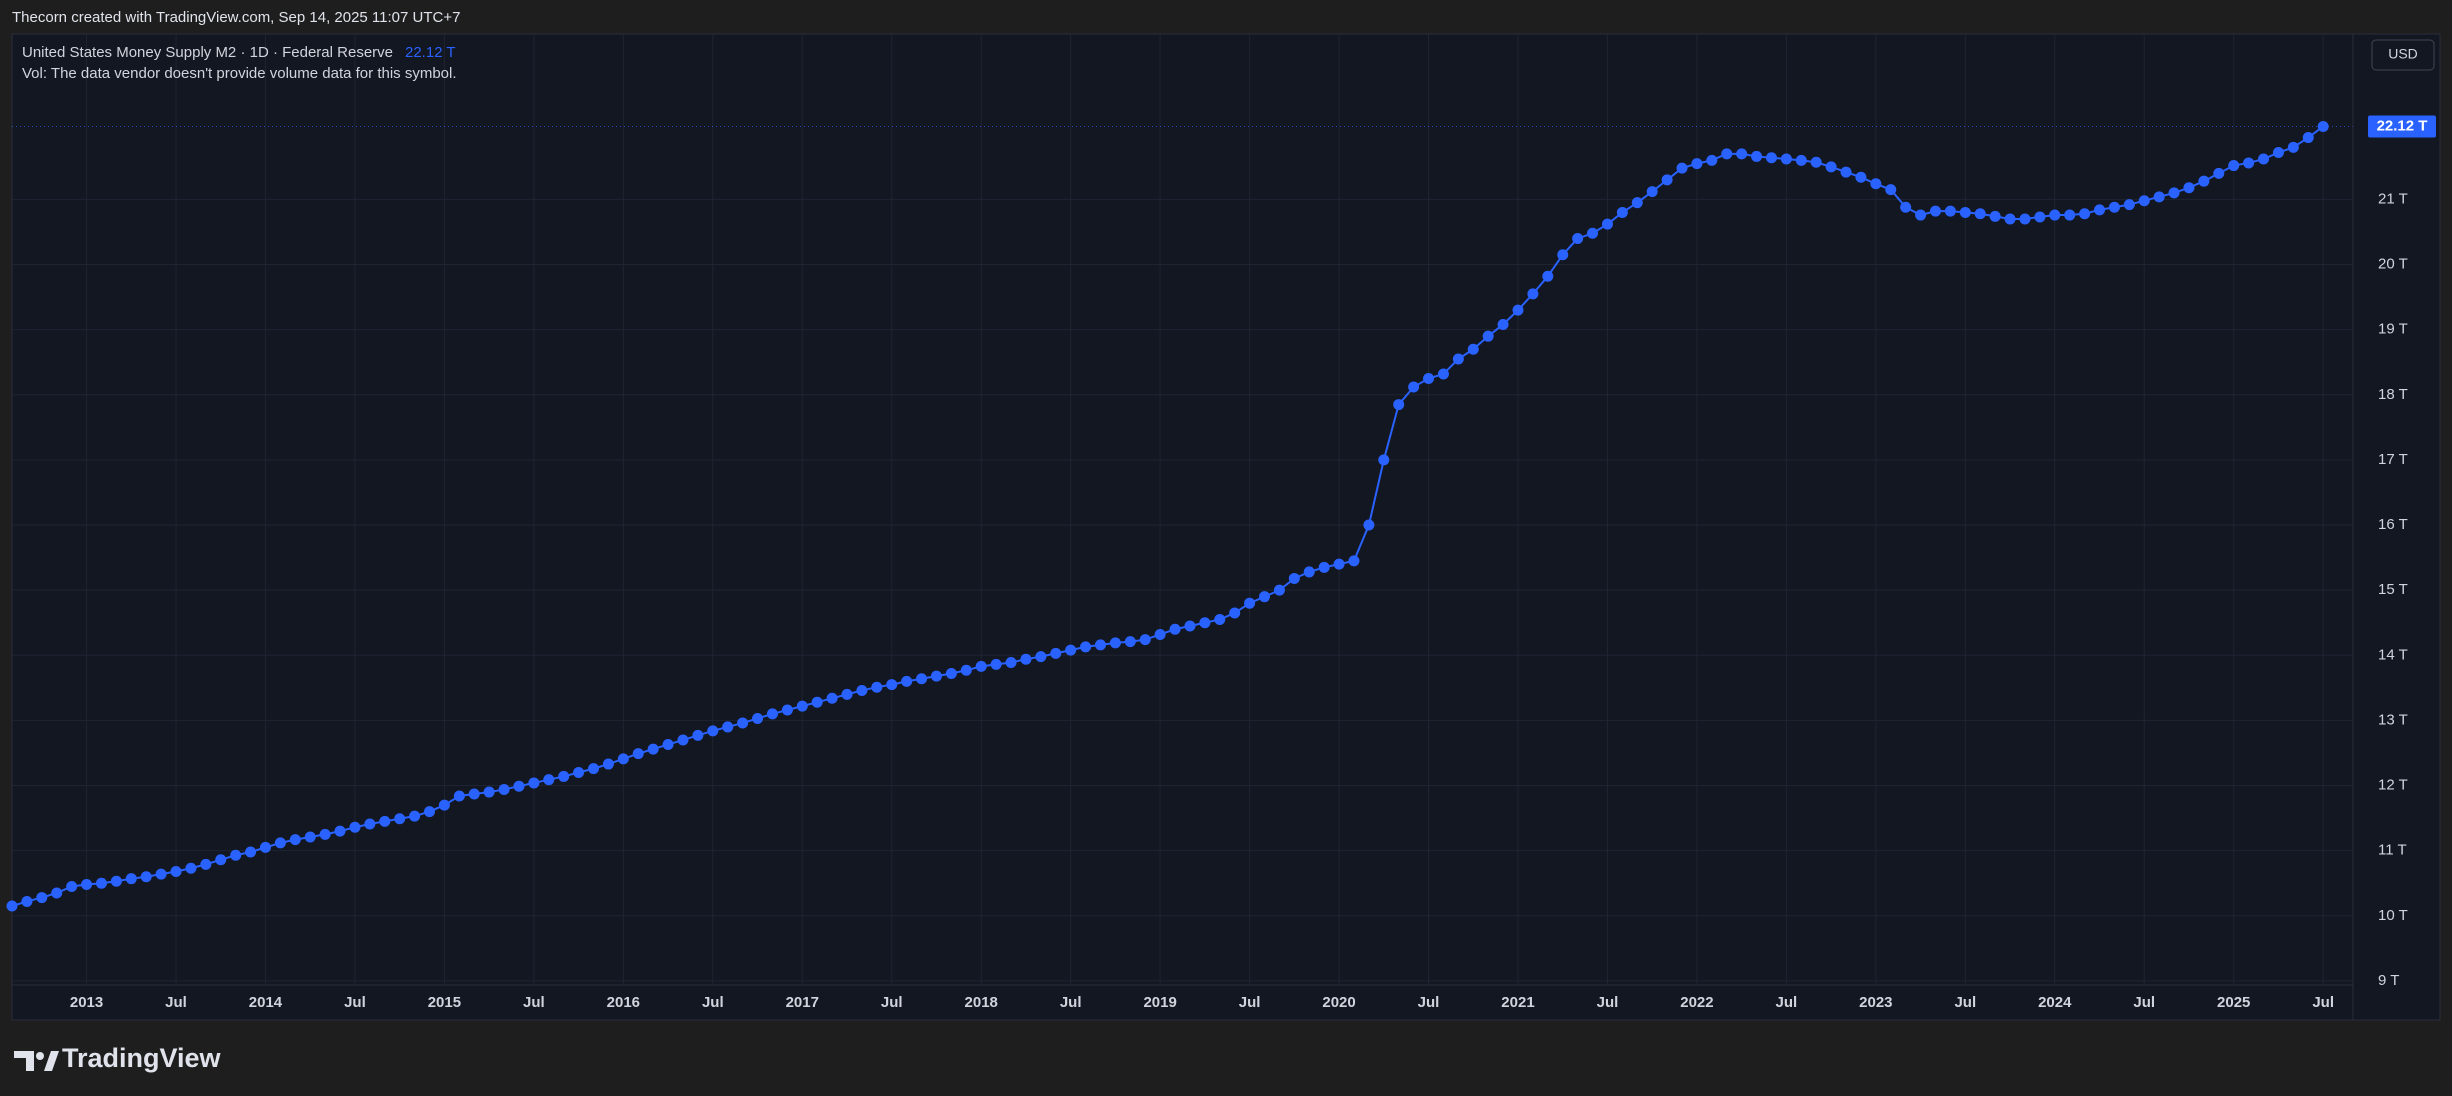 This screenshot has height=1096, width=2452. Describe the element at coordinates (430, 52) in the screenshot. I see `legend-value: 22.12 T` at that location.